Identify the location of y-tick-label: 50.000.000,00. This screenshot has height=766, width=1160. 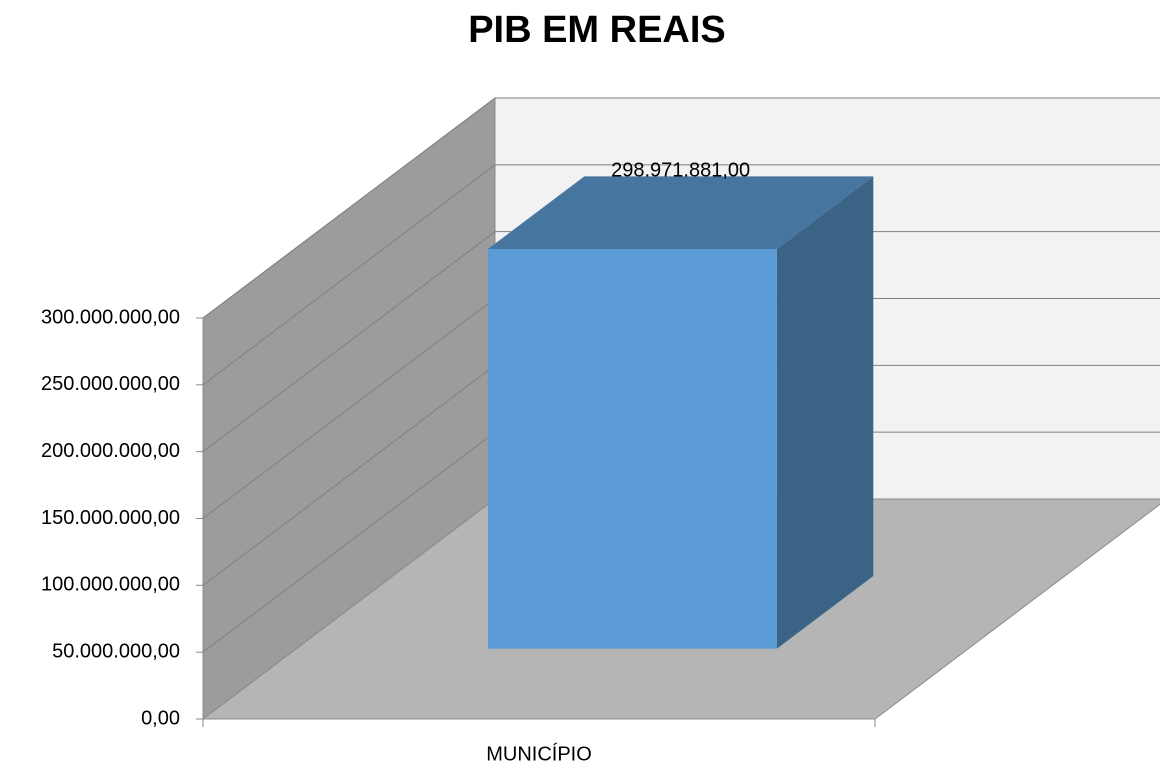
(116, 651).